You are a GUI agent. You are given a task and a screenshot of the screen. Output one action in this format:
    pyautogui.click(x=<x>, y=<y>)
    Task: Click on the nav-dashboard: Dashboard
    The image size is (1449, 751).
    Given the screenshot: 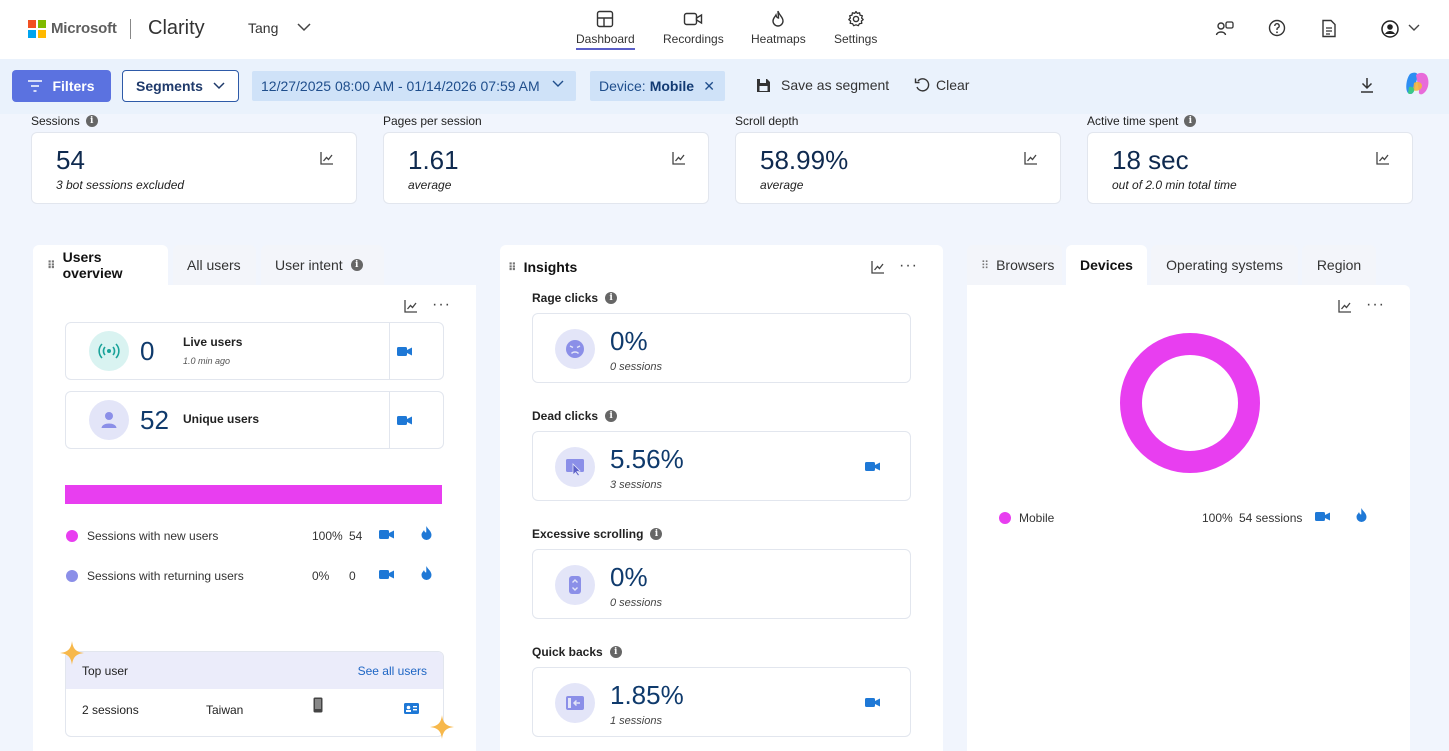 What is the action you would take?
    pyautogui.click(x=605, y=29)
    